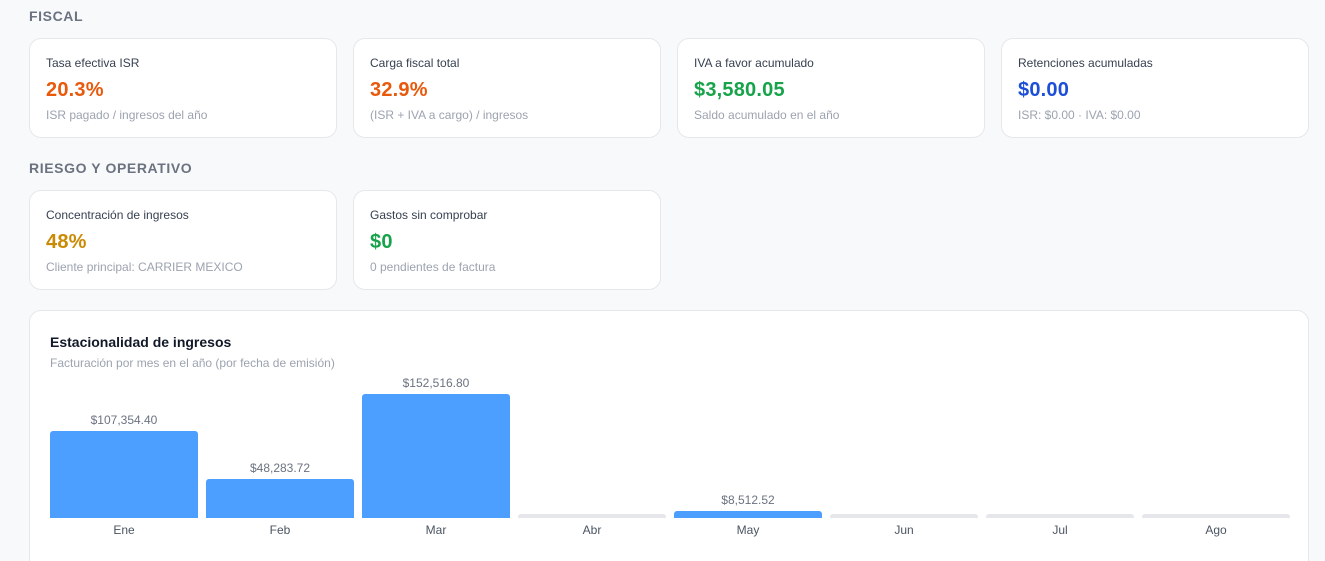  I want to click on riesgo-section-title: RIESGO Y OPERATIVO, so click(111, 168).